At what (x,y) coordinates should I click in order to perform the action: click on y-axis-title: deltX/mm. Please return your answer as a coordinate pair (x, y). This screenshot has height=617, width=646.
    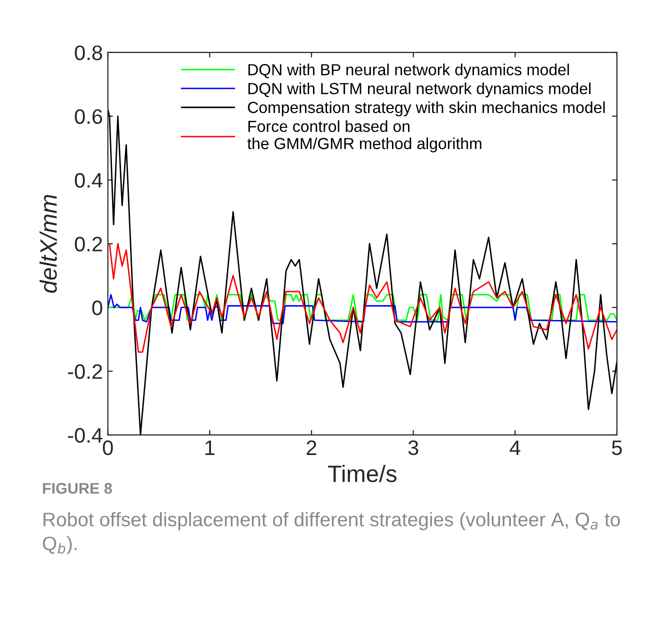
    Looking at the image, I should click on (48, 243).